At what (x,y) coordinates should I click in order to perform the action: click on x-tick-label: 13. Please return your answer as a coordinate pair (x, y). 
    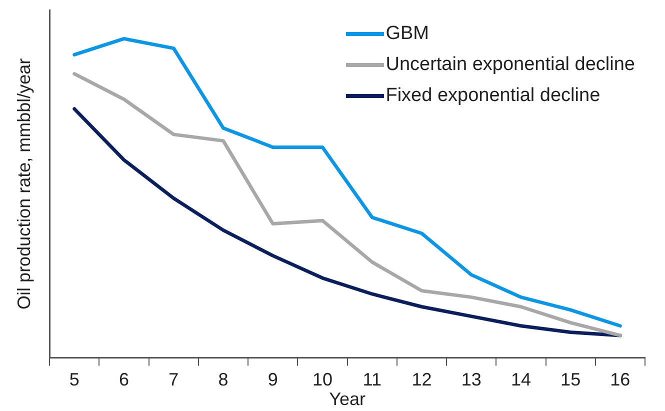
    Looking at the image, I should click on (471, 380).